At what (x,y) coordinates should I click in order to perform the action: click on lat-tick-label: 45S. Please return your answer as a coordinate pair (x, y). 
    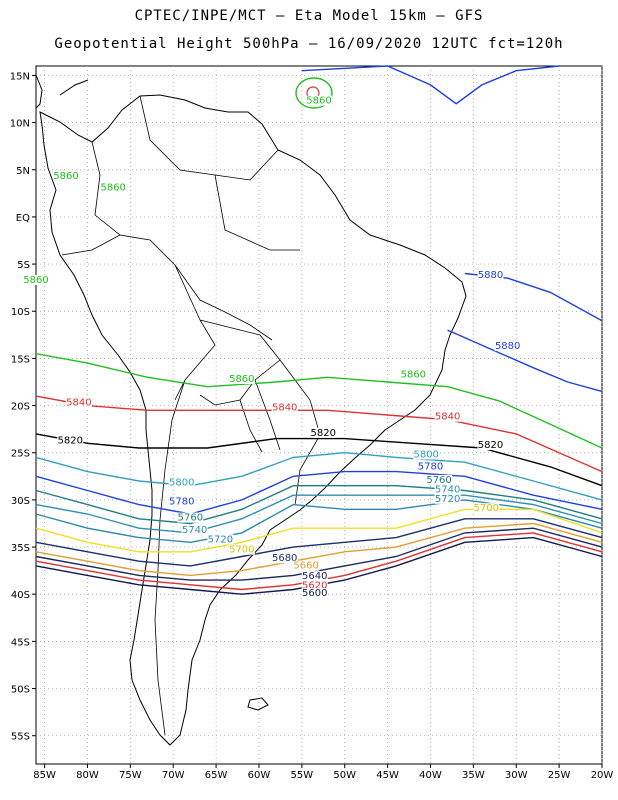
    Looking at the image, I should click on (20, 642).